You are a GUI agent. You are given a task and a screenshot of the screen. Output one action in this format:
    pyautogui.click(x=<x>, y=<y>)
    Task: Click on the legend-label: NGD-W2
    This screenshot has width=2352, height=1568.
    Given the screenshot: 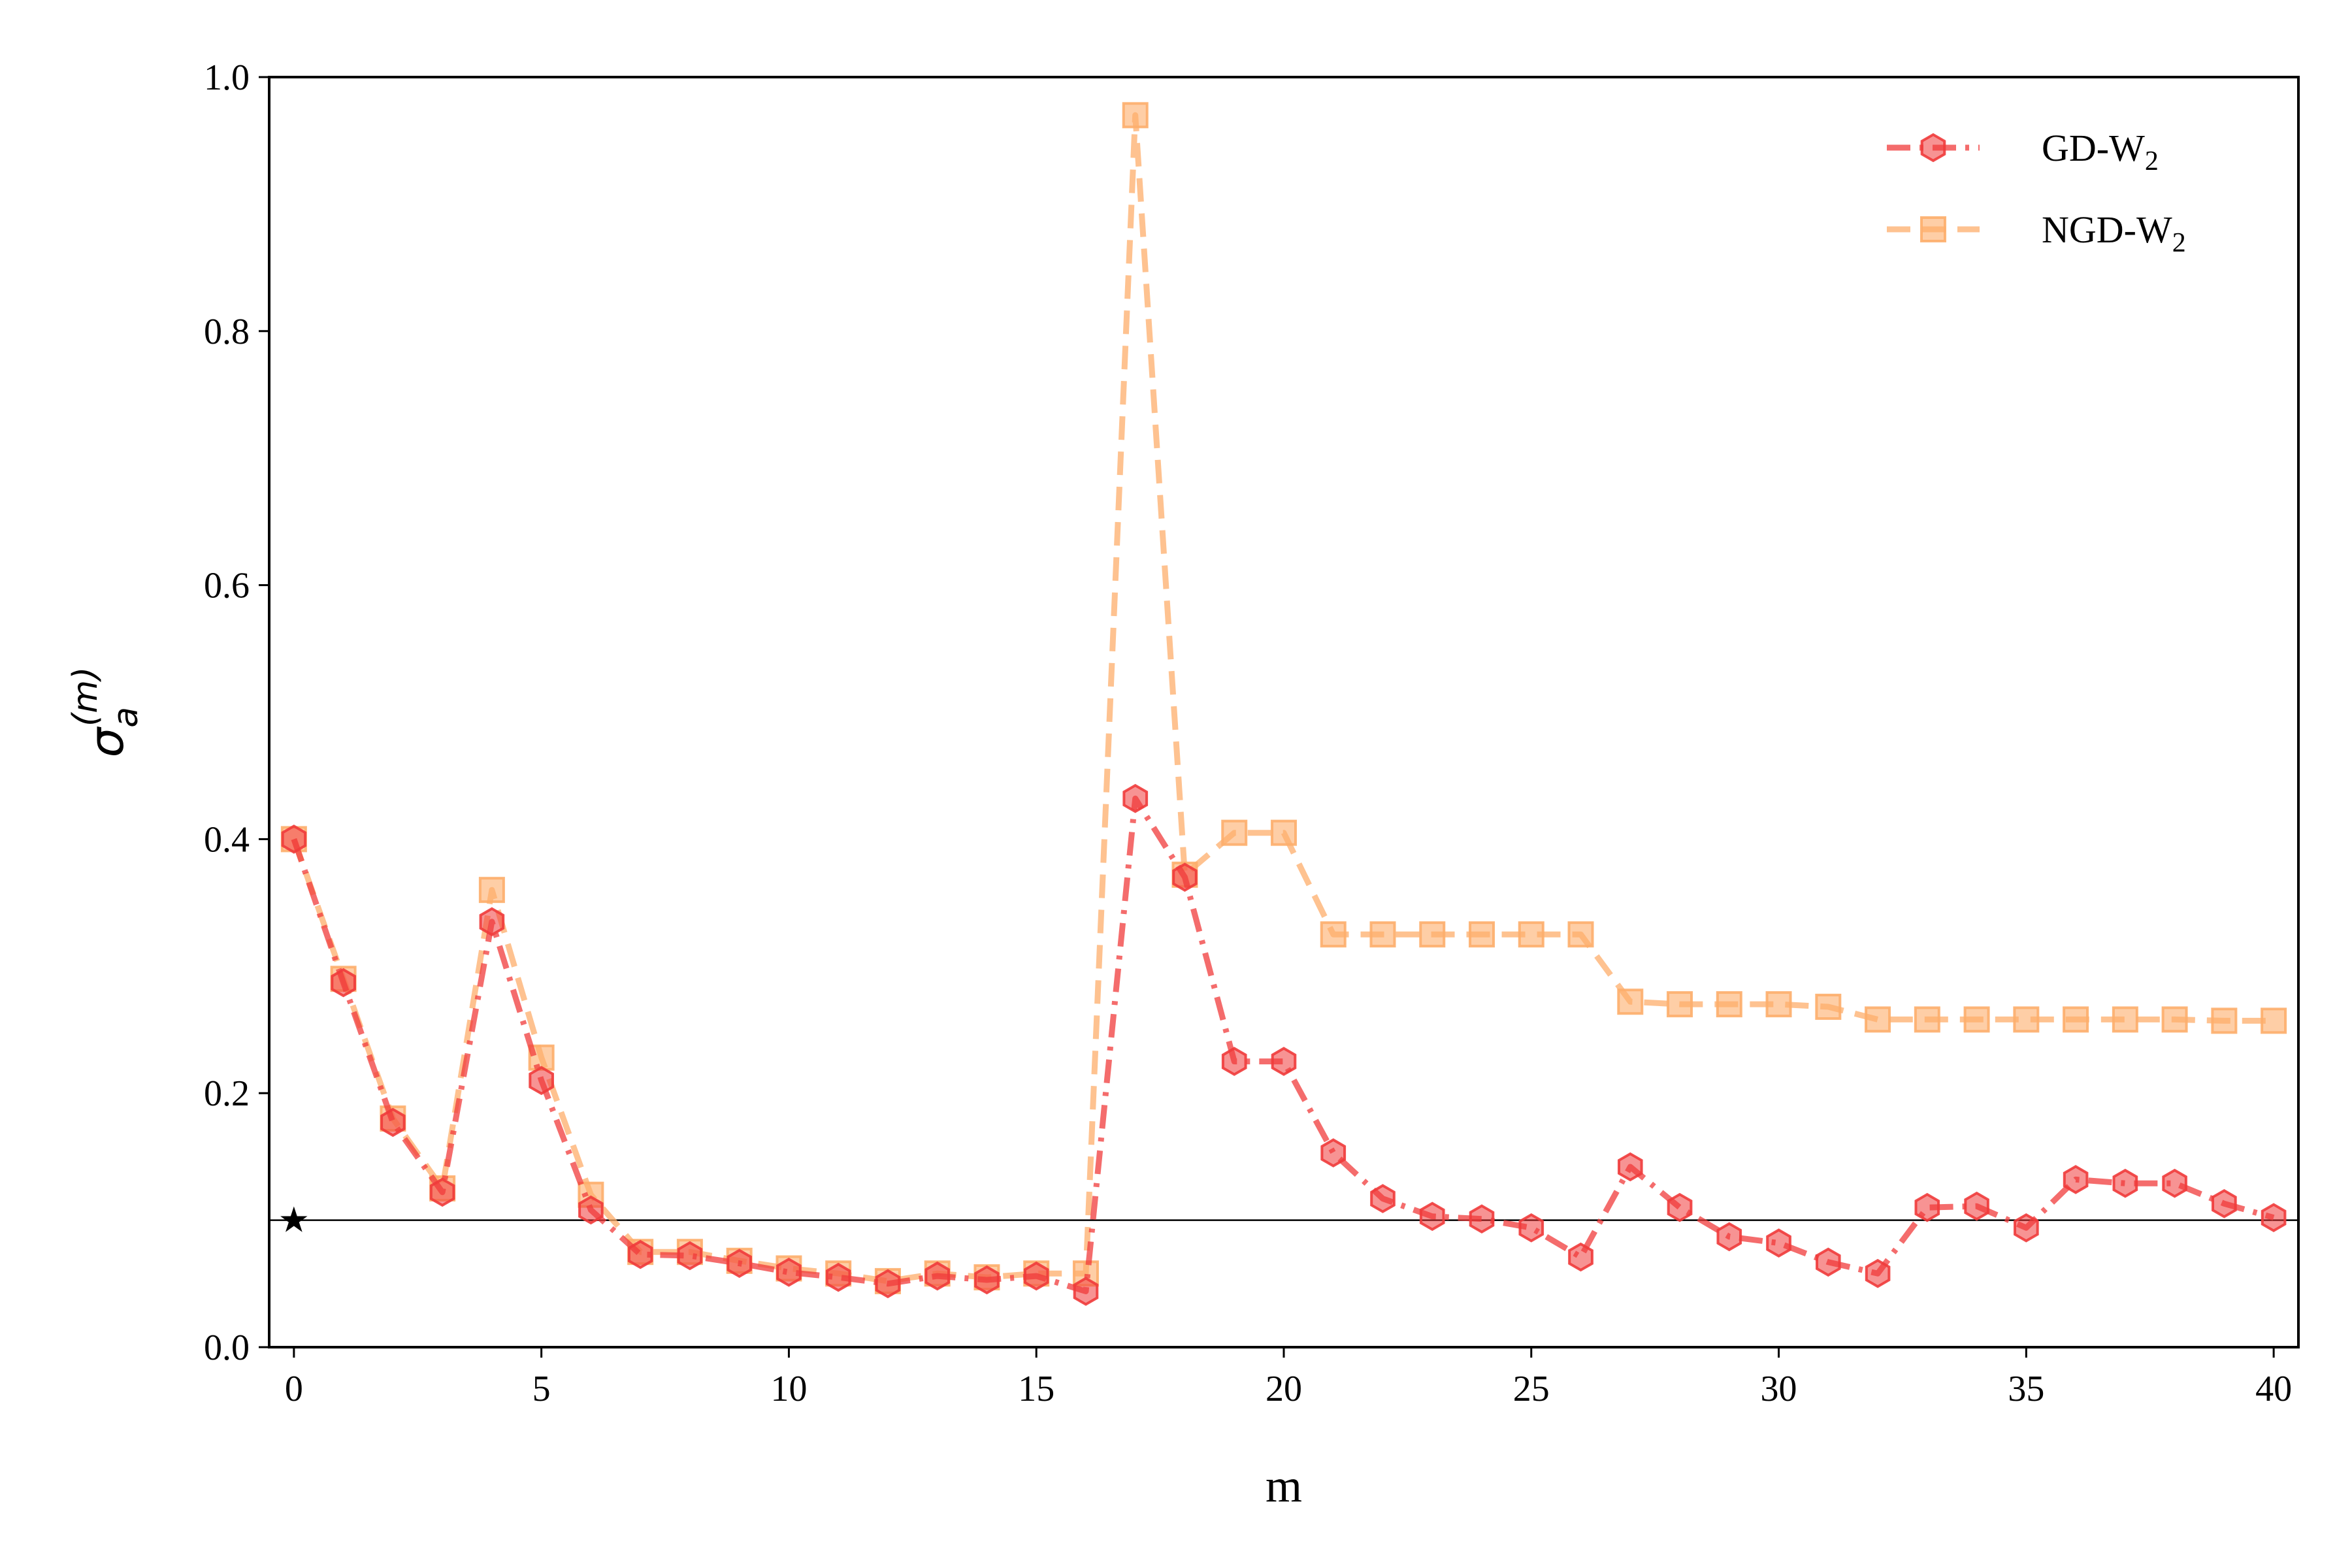 What is the action you would take?
    pyautogui.click(x=2114, y=233)
    